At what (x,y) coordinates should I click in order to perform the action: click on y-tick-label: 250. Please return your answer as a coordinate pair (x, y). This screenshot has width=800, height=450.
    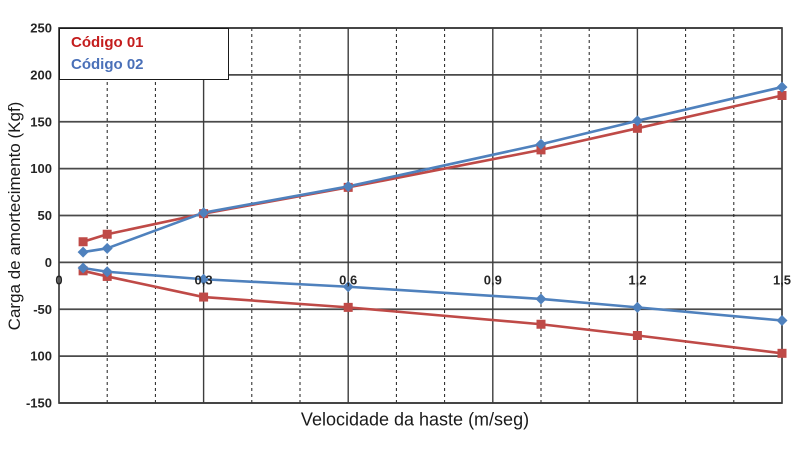
    Looking at the image, I should click on (41, 28).